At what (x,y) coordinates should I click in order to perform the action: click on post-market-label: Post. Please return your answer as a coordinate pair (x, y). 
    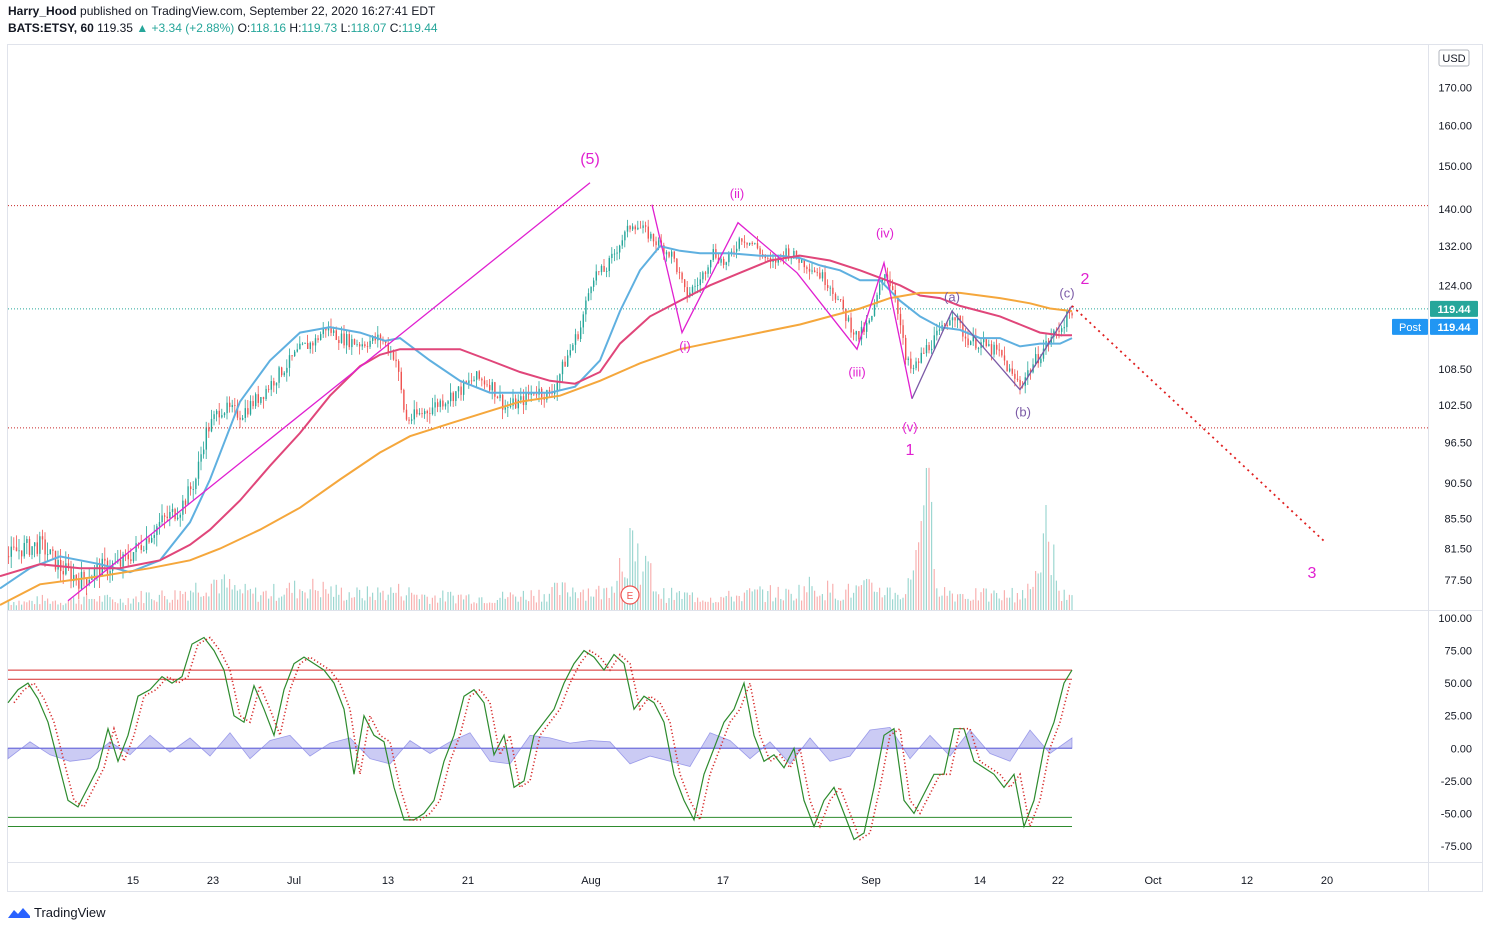
    Looking at the image, I should click on (1410, 328).